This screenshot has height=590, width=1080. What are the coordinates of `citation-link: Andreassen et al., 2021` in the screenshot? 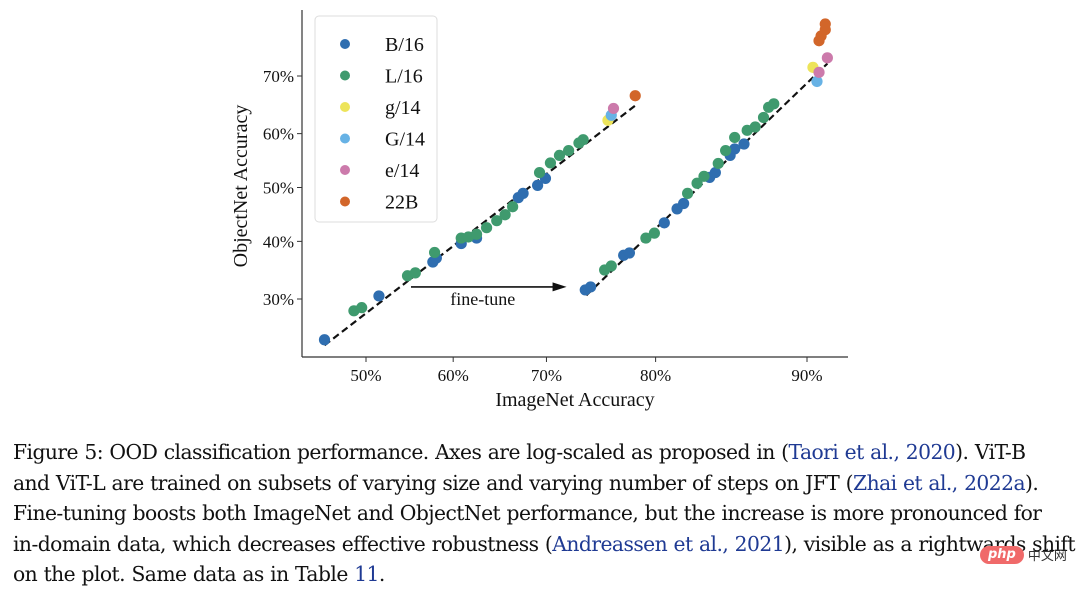 It's located at (668, 543).